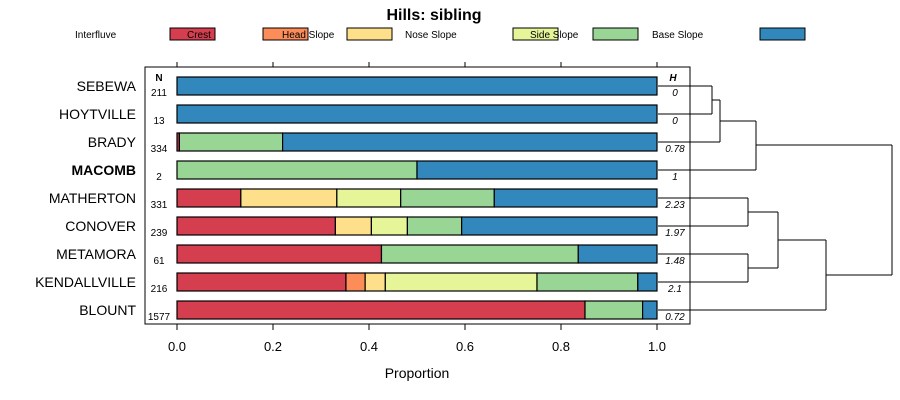 The height and width of the screenshot is (400, 900). Describe the element at coordinates (159, 261) in the screenshot. I see `row-n-value: 61` at that location.